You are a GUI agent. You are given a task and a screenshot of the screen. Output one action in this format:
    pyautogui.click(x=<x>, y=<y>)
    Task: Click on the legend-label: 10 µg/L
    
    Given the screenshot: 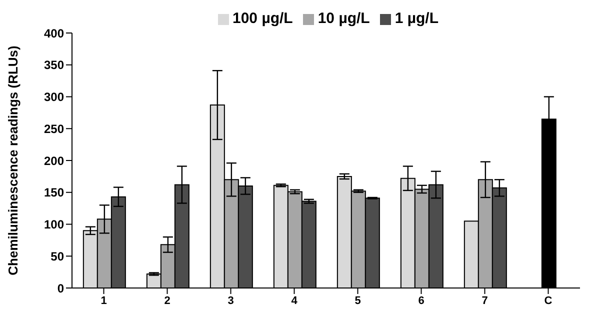 What is the action you would take?
    pyautogui.click(x=344, y=18)
    